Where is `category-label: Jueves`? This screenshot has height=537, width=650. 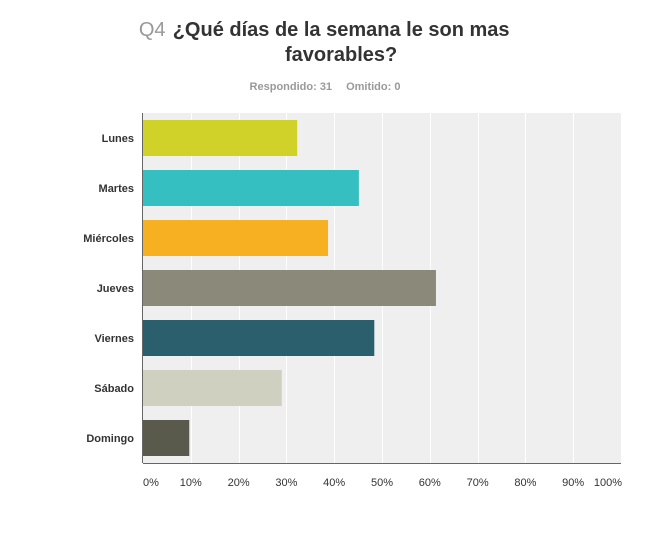
category-label: Jueves is located at coordinates (115, 289).